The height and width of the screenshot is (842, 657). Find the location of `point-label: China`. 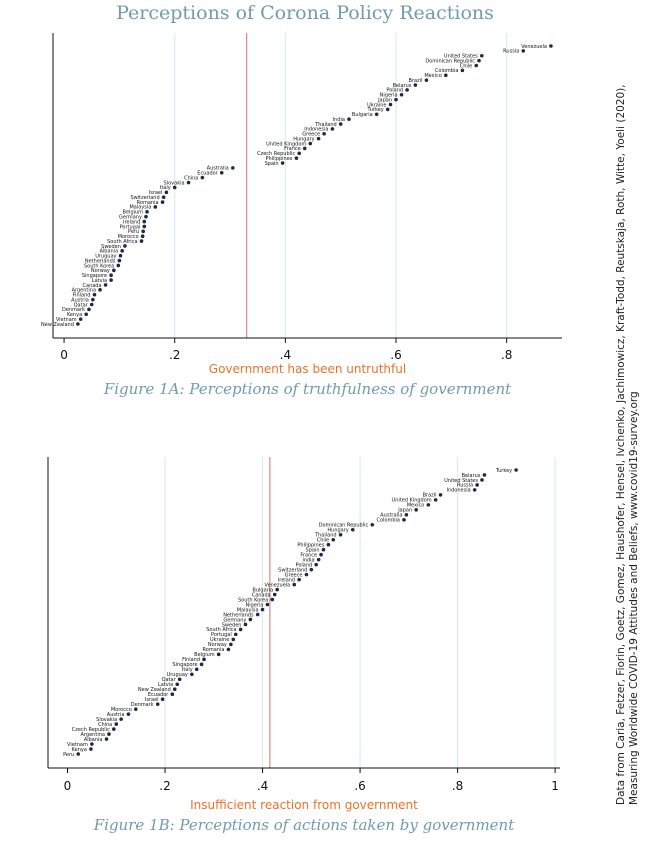

point-label: China is located at coordinates (191, 178).